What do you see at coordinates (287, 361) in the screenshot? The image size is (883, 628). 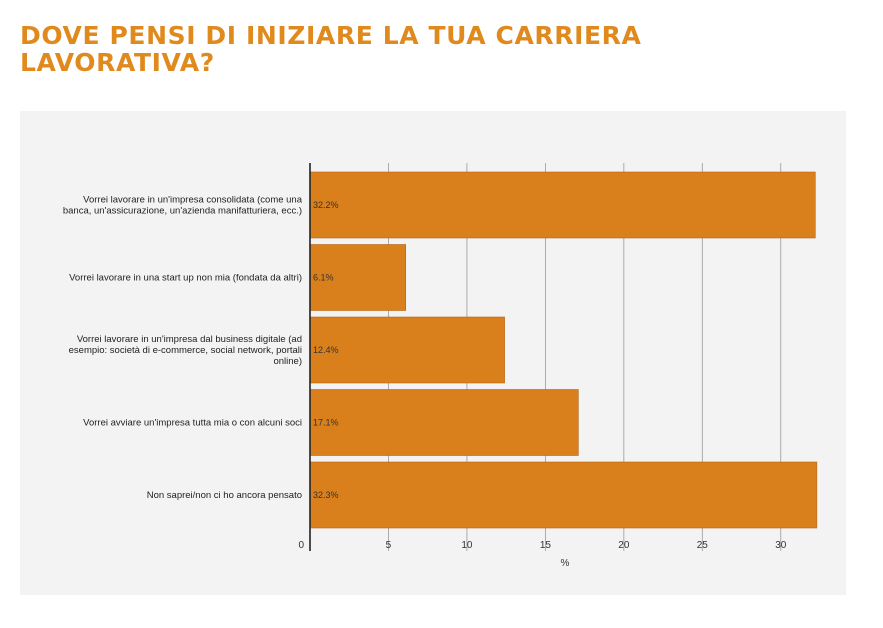 I see `category-label: online)` at bounding box center [287, 361].